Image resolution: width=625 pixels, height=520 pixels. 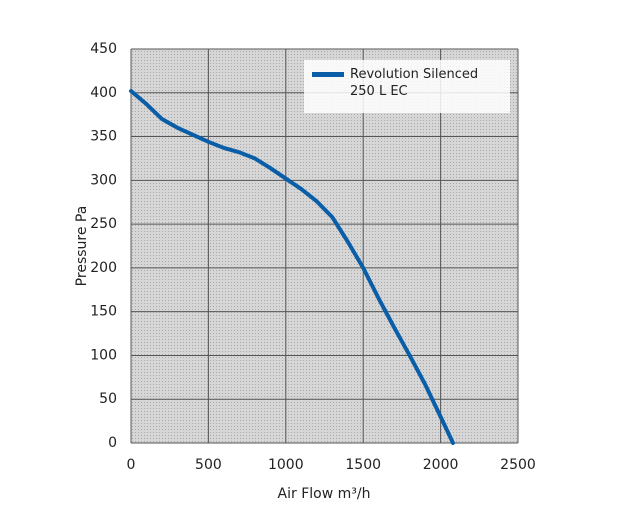 I want to click on y-tick-label: 0, so click(x=112, y=443).